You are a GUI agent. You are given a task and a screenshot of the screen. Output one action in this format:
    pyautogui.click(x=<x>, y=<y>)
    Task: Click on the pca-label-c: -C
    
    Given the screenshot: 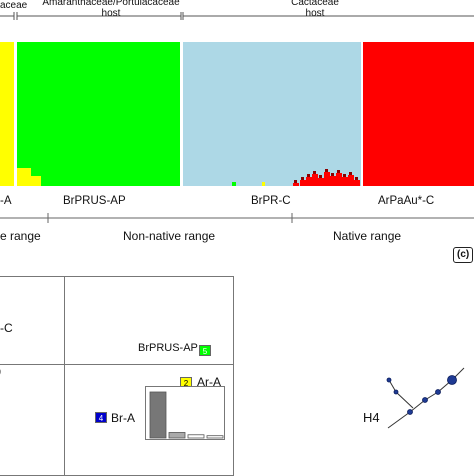 What is the action you would take?
    pyautogui.click(x=6, y=328)
    